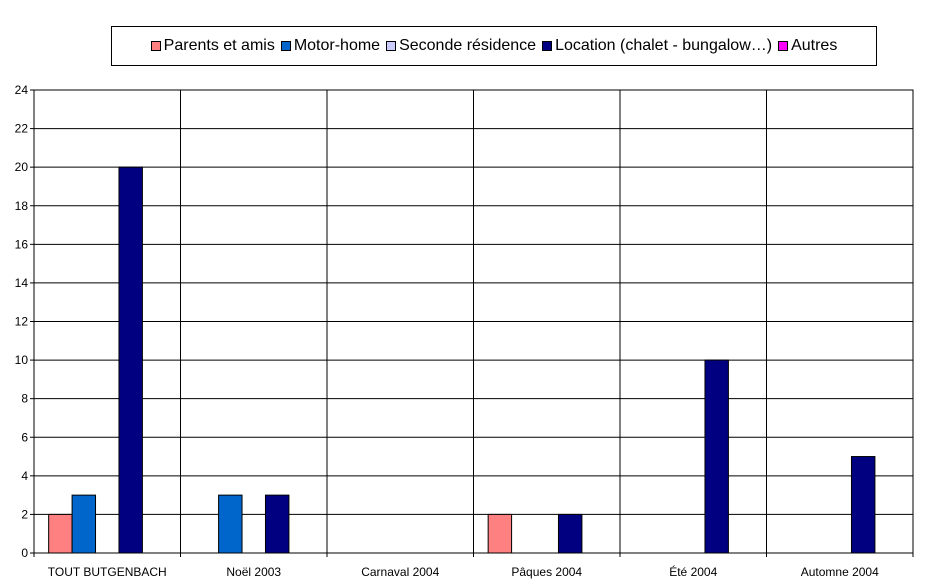  Describe the element at coordinates (814, 45) in the screenshot. I see `legend-label: Autres` at that location.